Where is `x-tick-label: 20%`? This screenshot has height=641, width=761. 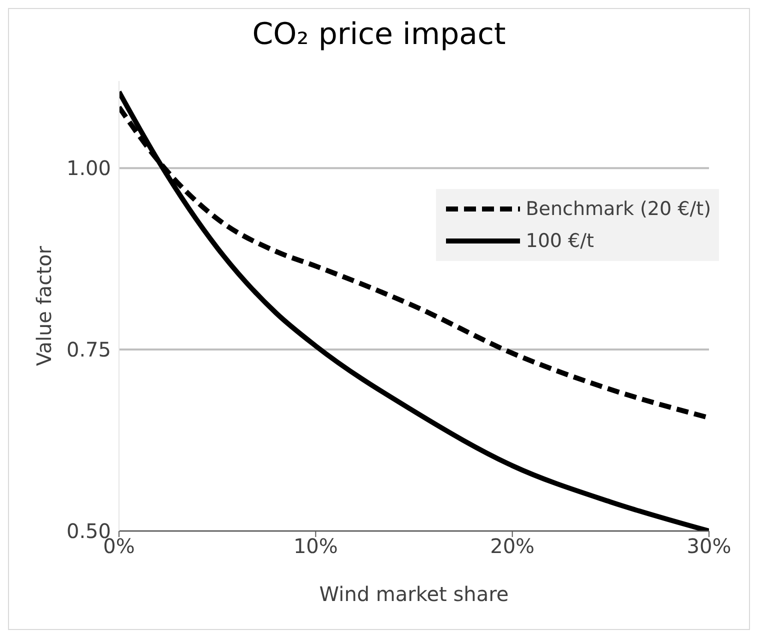
x-tick-label: 20% is located at coordinates (512, 546).